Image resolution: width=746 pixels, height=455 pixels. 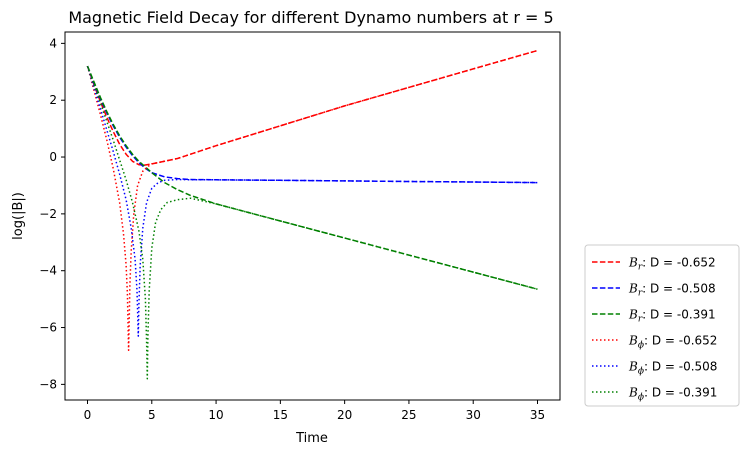 What do you see at coordinates (344, 415) in the screenshot?
I see `x-tick-label: 20` at bounding box center [344, 415].